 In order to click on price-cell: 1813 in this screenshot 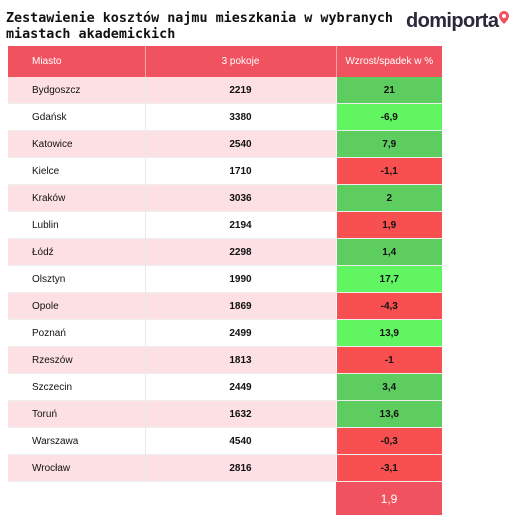, I will do `click(240, 360)`.